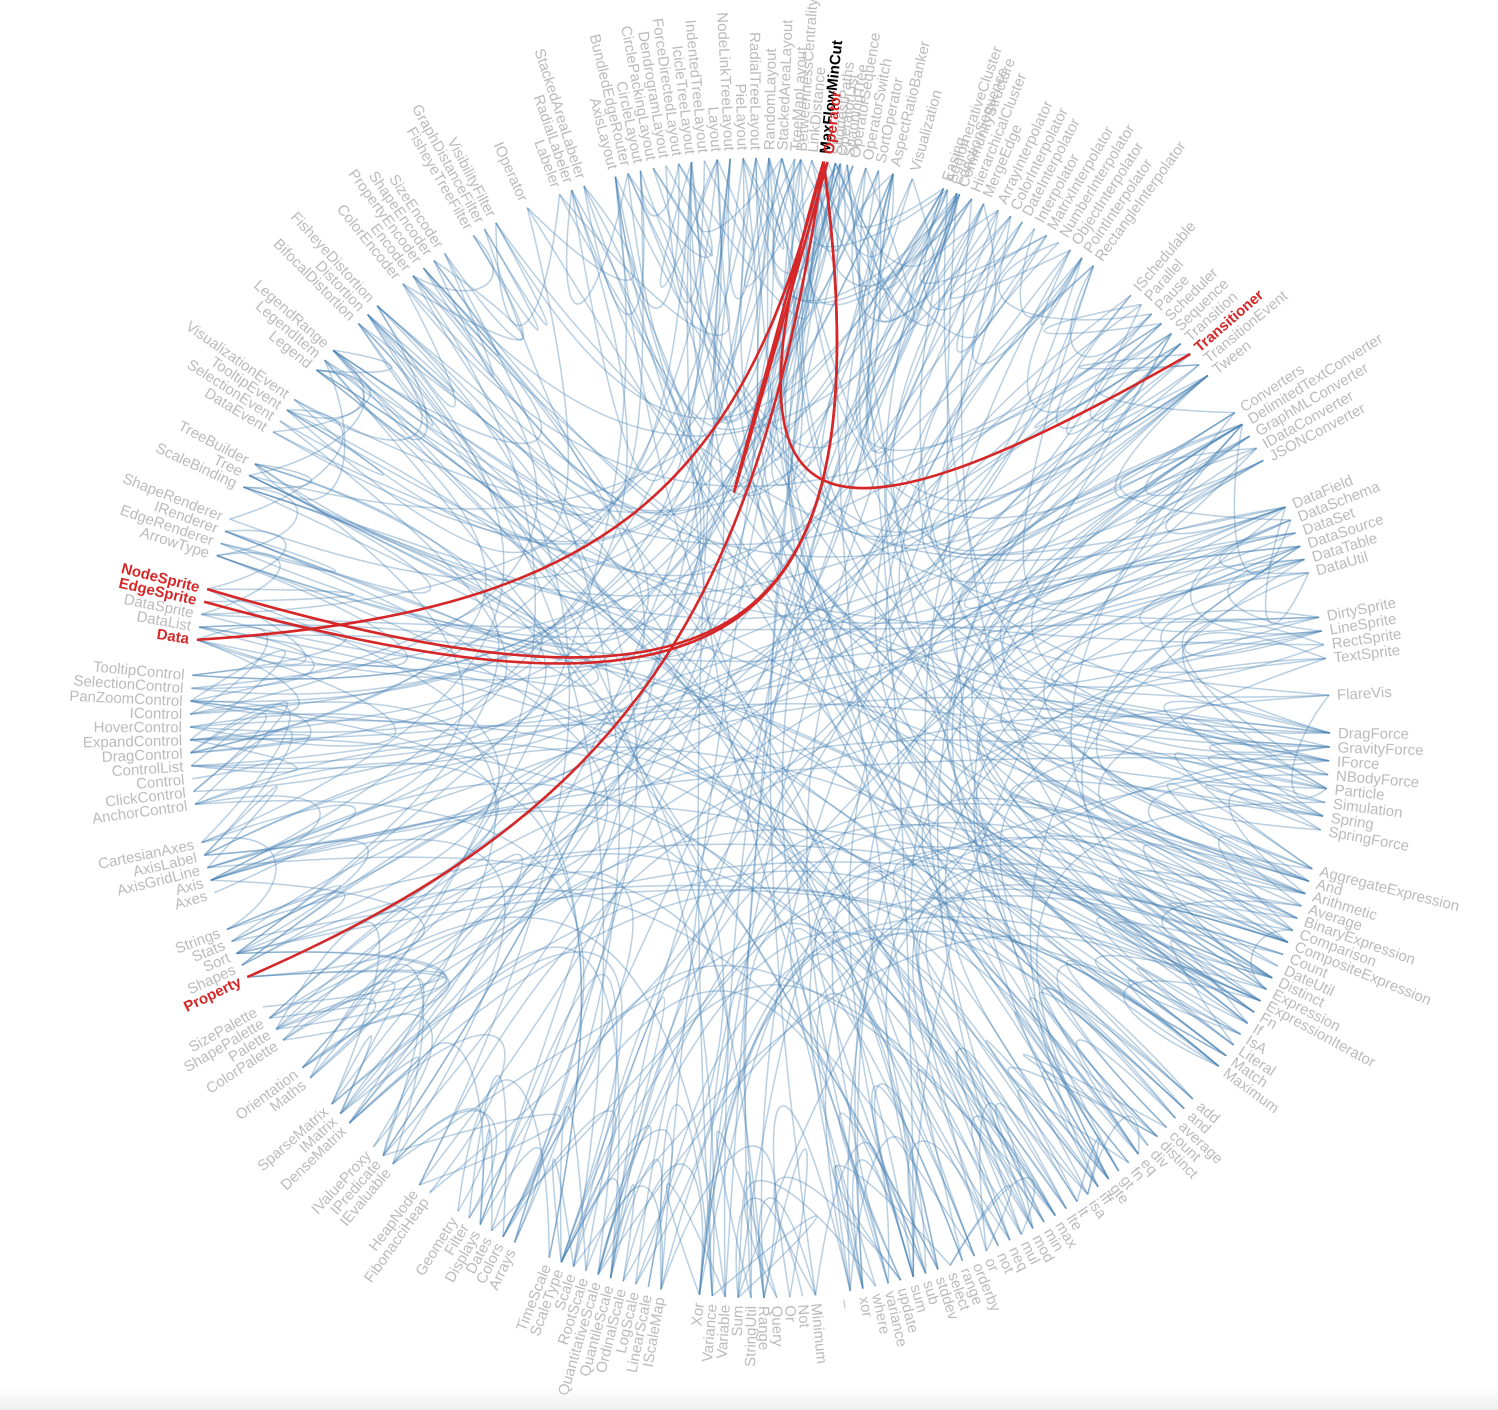  What do you see at coordinates (918, 1299) in the screenshot?
I see `node-label-sum: sum` at bounding box center [918, 1299].